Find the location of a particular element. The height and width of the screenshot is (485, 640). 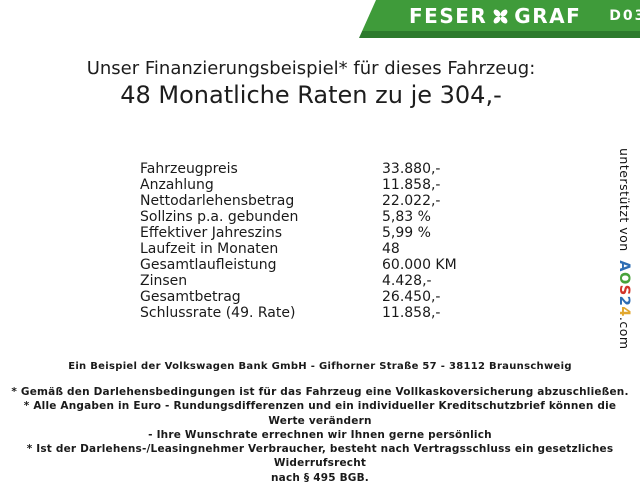

aos24-logo-letter: S is located at coordinates (624, 290).